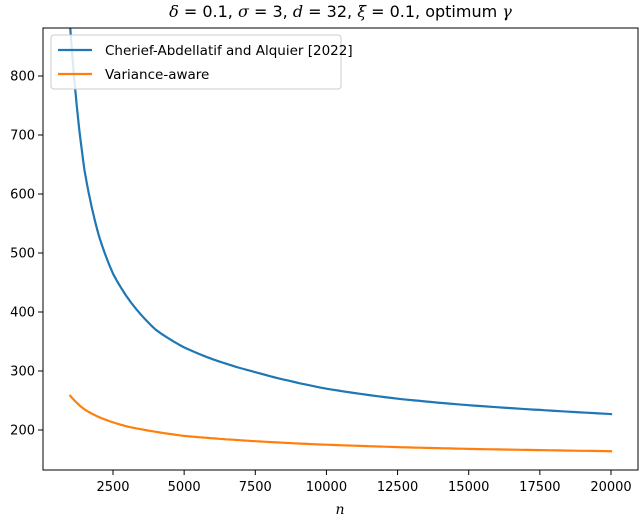  Describe the element at coordinates (539, 487) in the screenshot. I see `x-tick-label: 17500` at that location.